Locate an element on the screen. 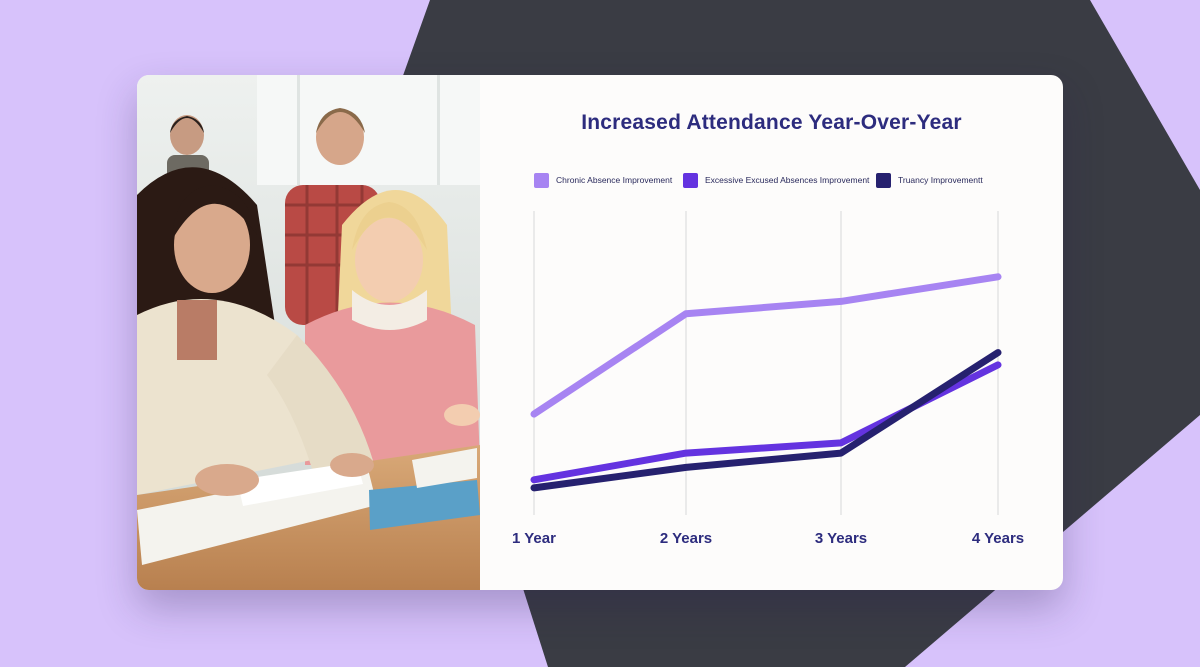 The width and height of the screenshot is (1200, 667). x-tick-label-3: 3 Years is located at coordinates (841, 538).